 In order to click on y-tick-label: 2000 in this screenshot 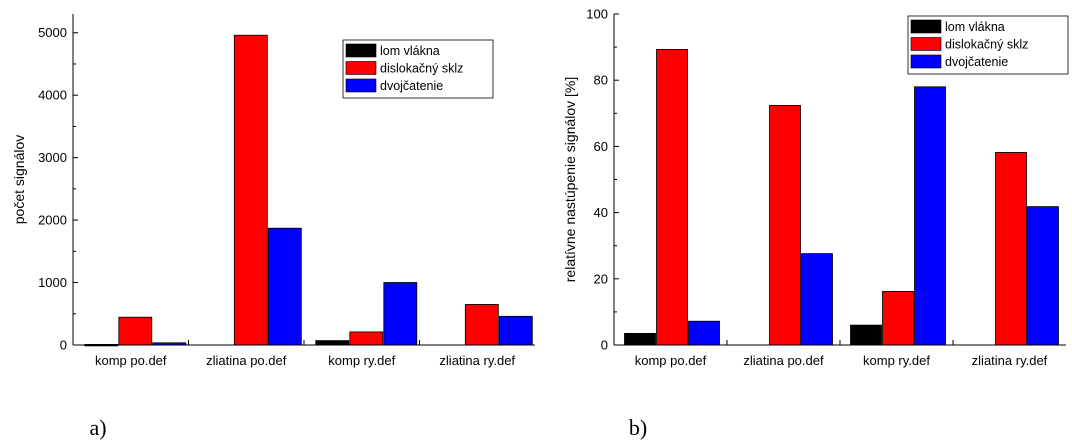, I will do `click(52, 220)`.